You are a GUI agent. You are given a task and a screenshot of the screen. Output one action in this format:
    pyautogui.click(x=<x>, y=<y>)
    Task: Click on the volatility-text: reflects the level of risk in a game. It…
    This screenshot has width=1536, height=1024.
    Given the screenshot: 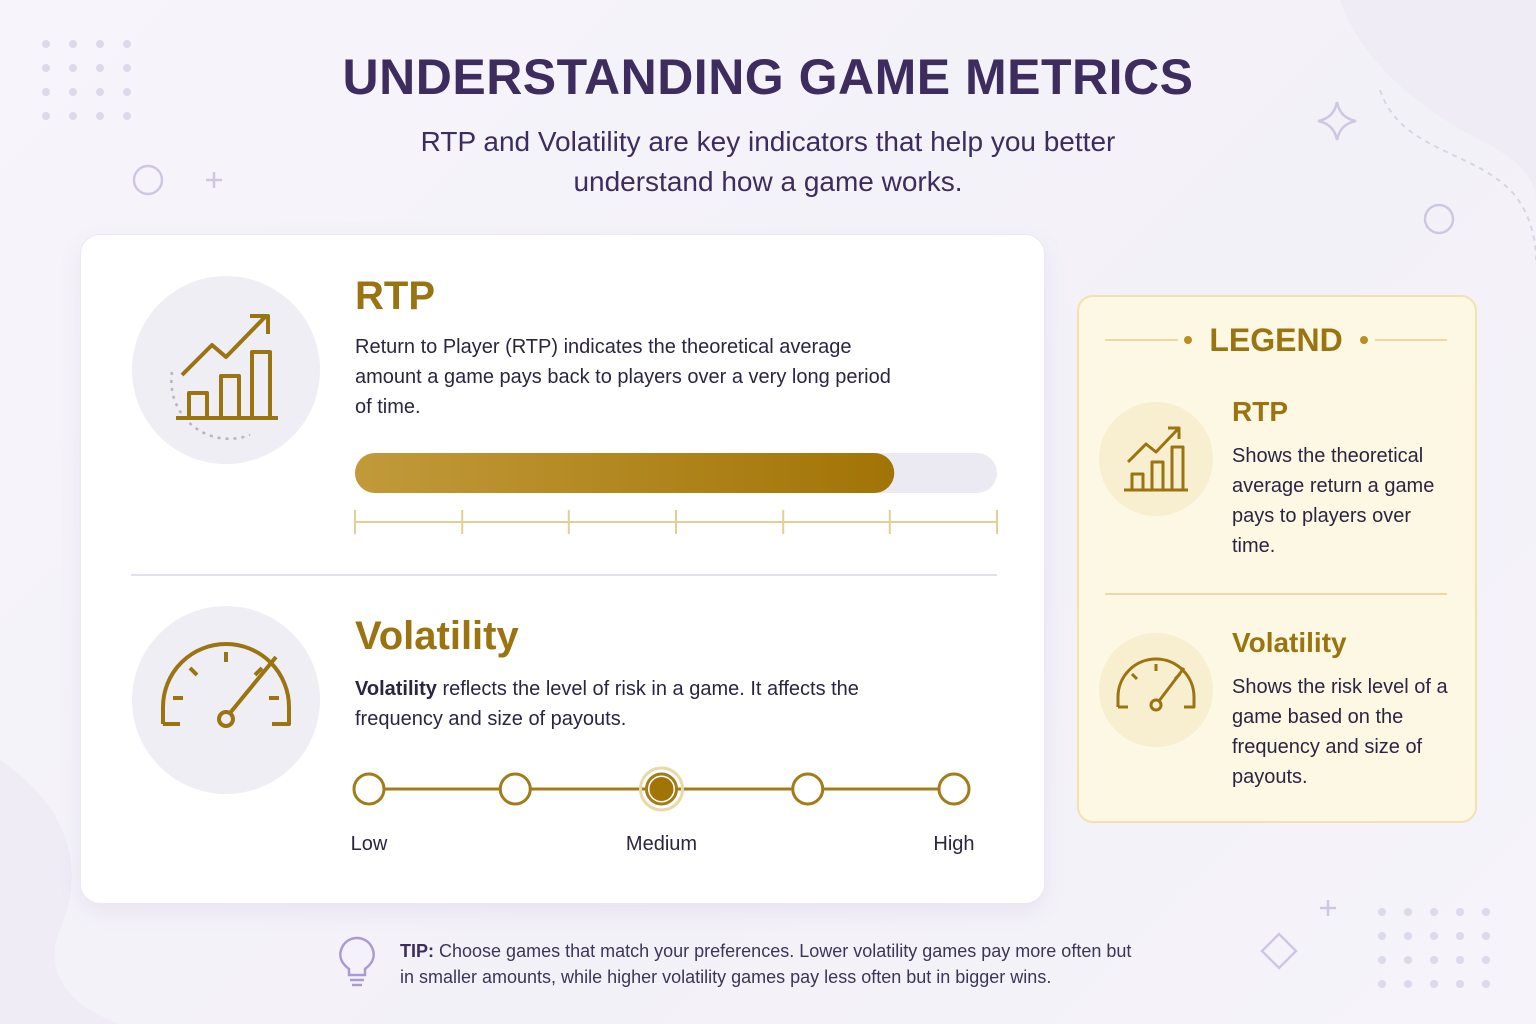 What is the action you would take?
    pyautogui.click(x=607, y=704)
    